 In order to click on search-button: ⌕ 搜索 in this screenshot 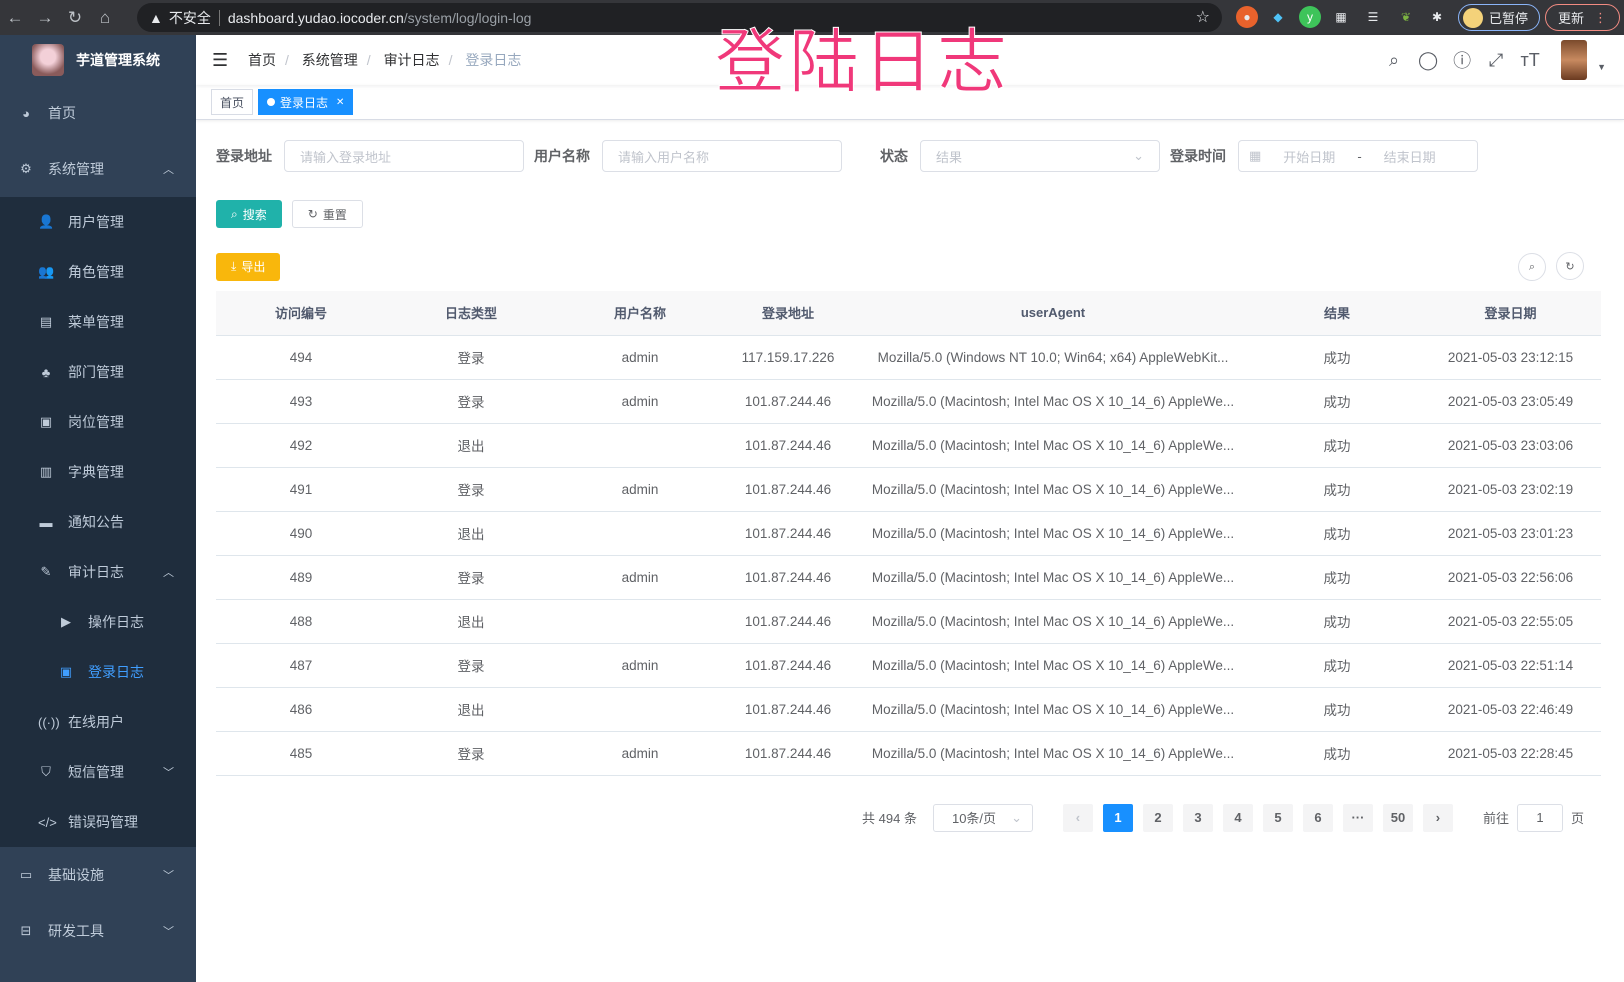, I will do `click(249, 214)`.